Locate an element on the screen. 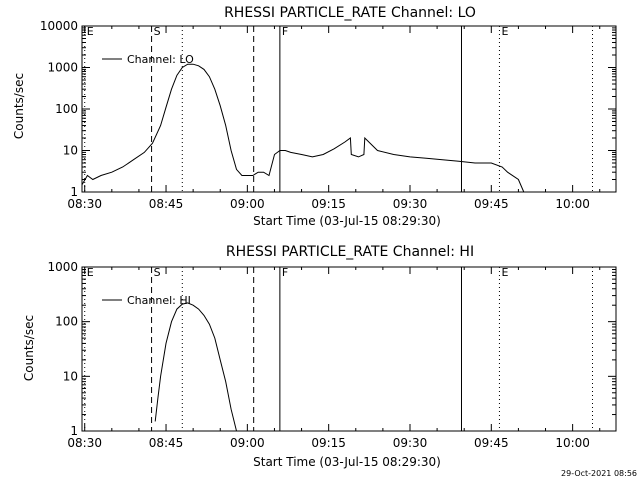 The height and width of the screenshot is (480, 640). legend-label: Channel: HI is located at coordinates (159, 300).